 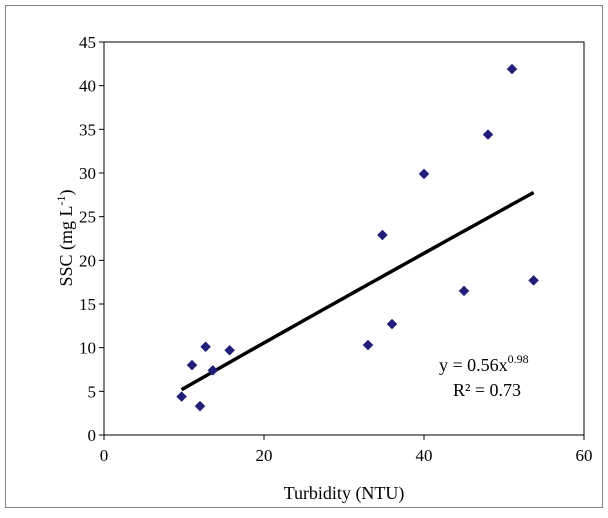 I want to click on trendline-equation: y = 0.56x0.98, so click(x=484, y=363).